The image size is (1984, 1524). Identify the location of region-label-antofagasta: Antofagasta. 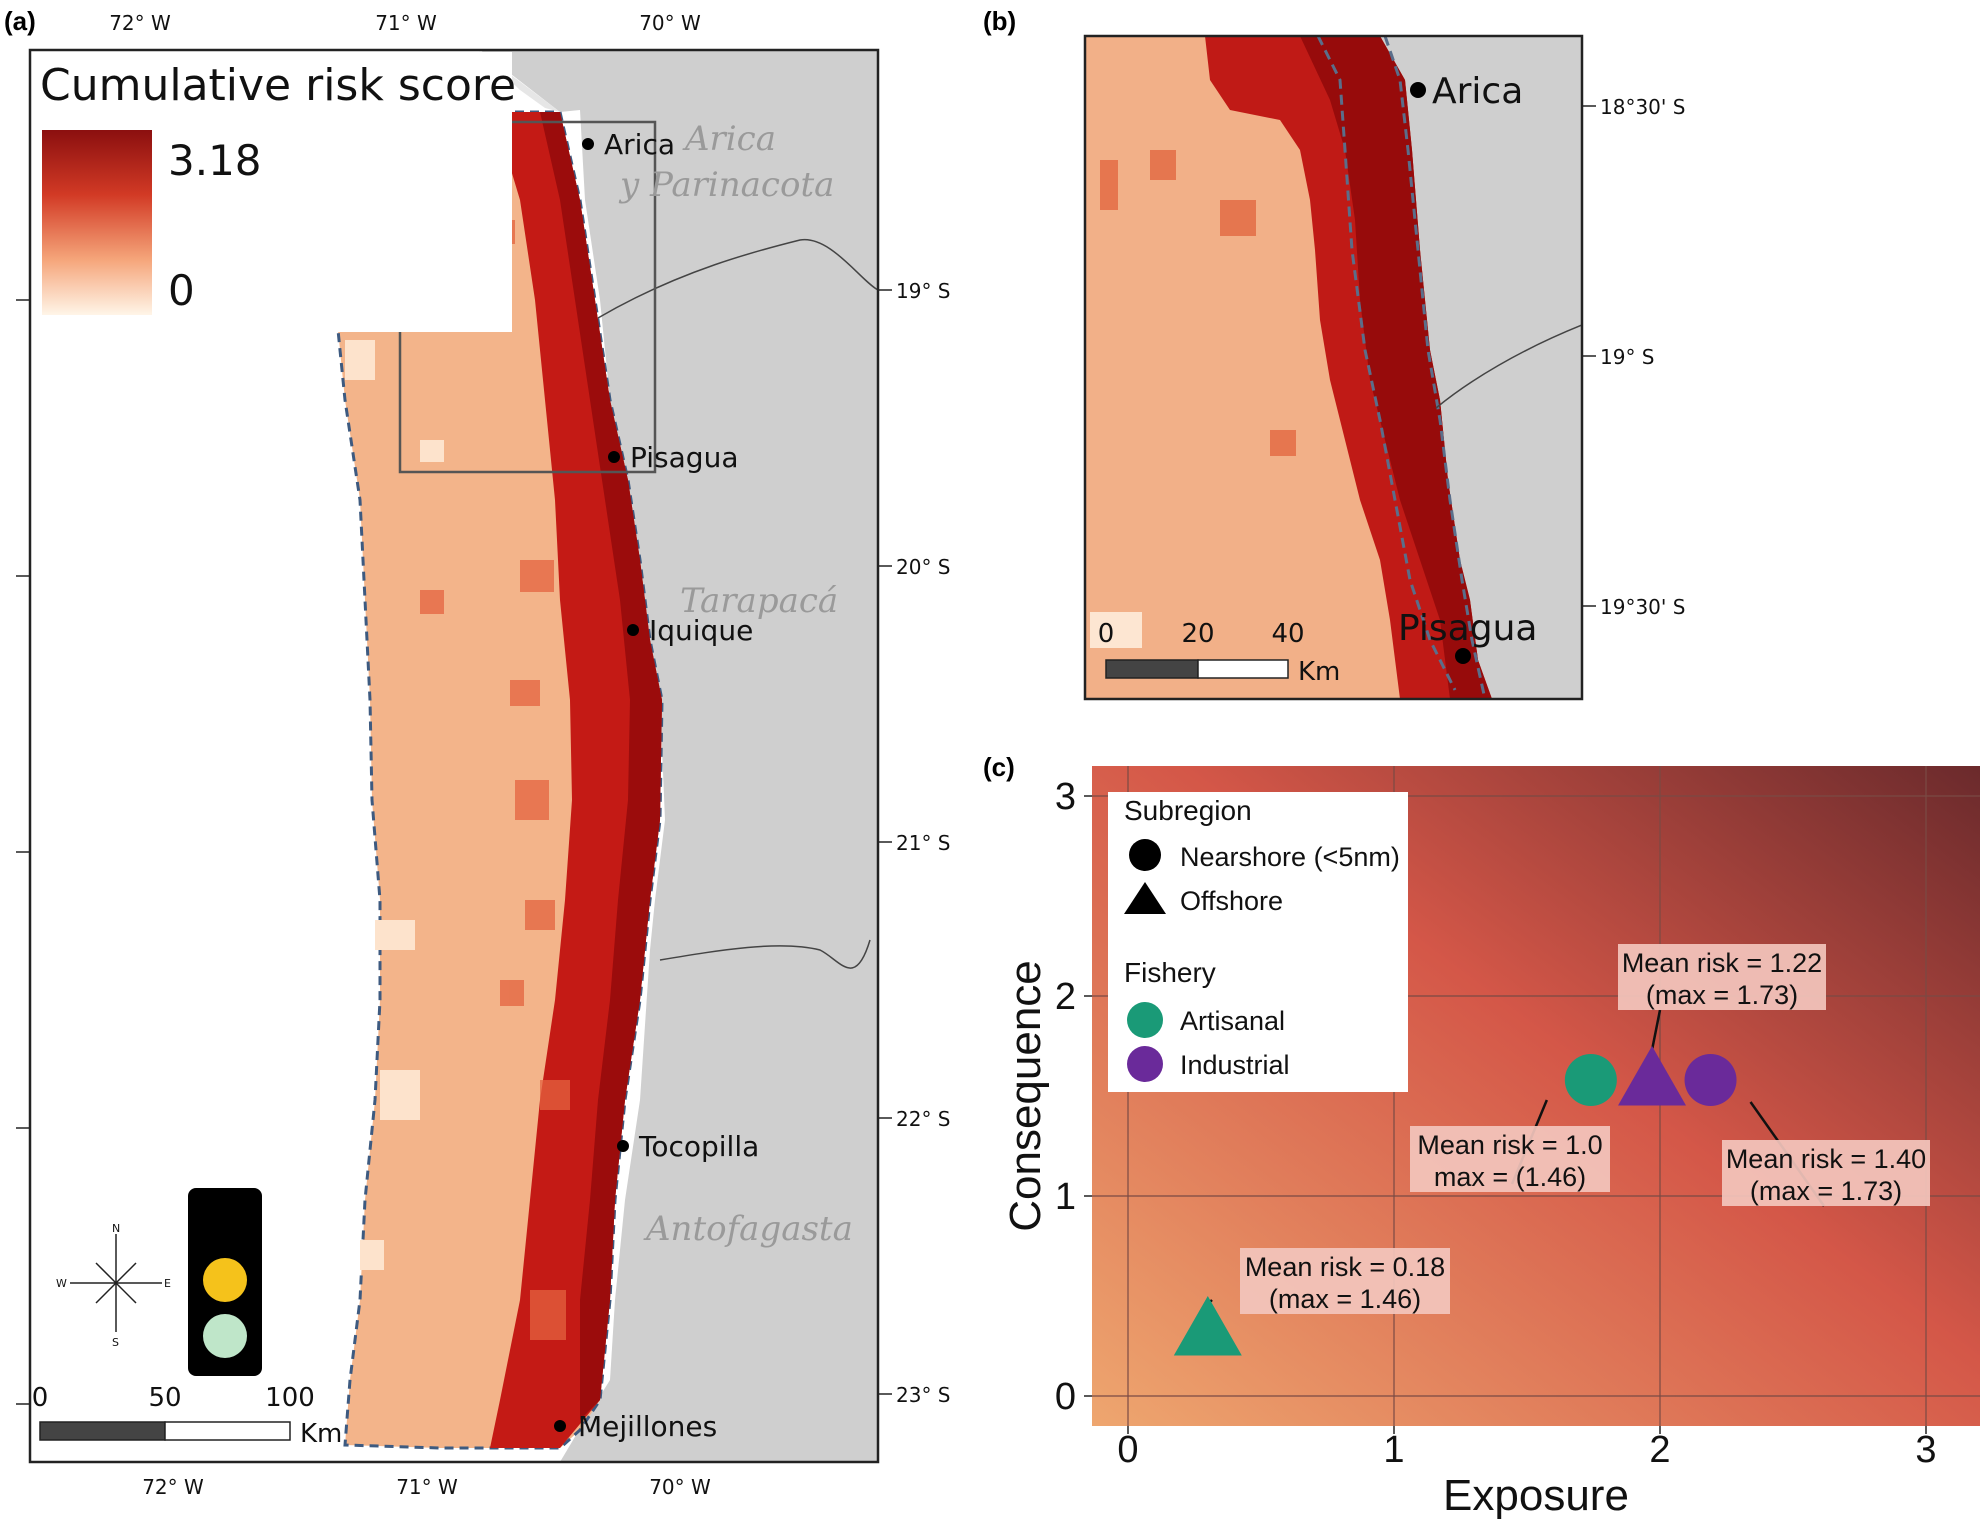
(748, 1229).